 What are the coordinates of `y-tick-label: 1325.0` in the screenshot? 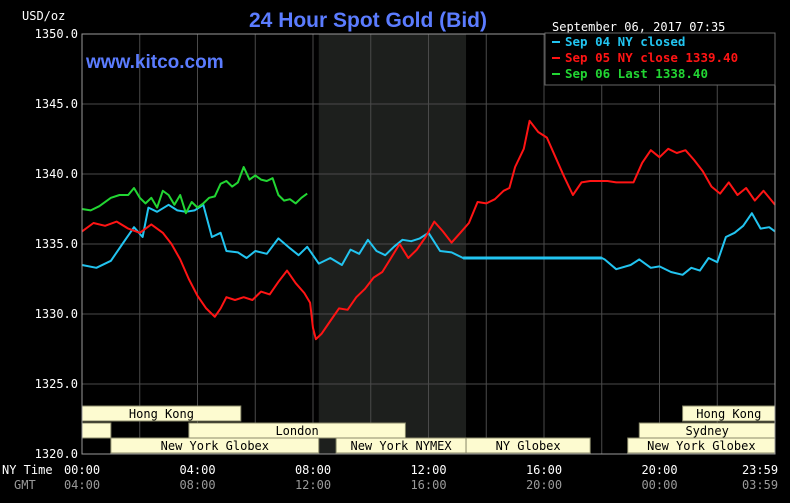 It's located at (56, 384).